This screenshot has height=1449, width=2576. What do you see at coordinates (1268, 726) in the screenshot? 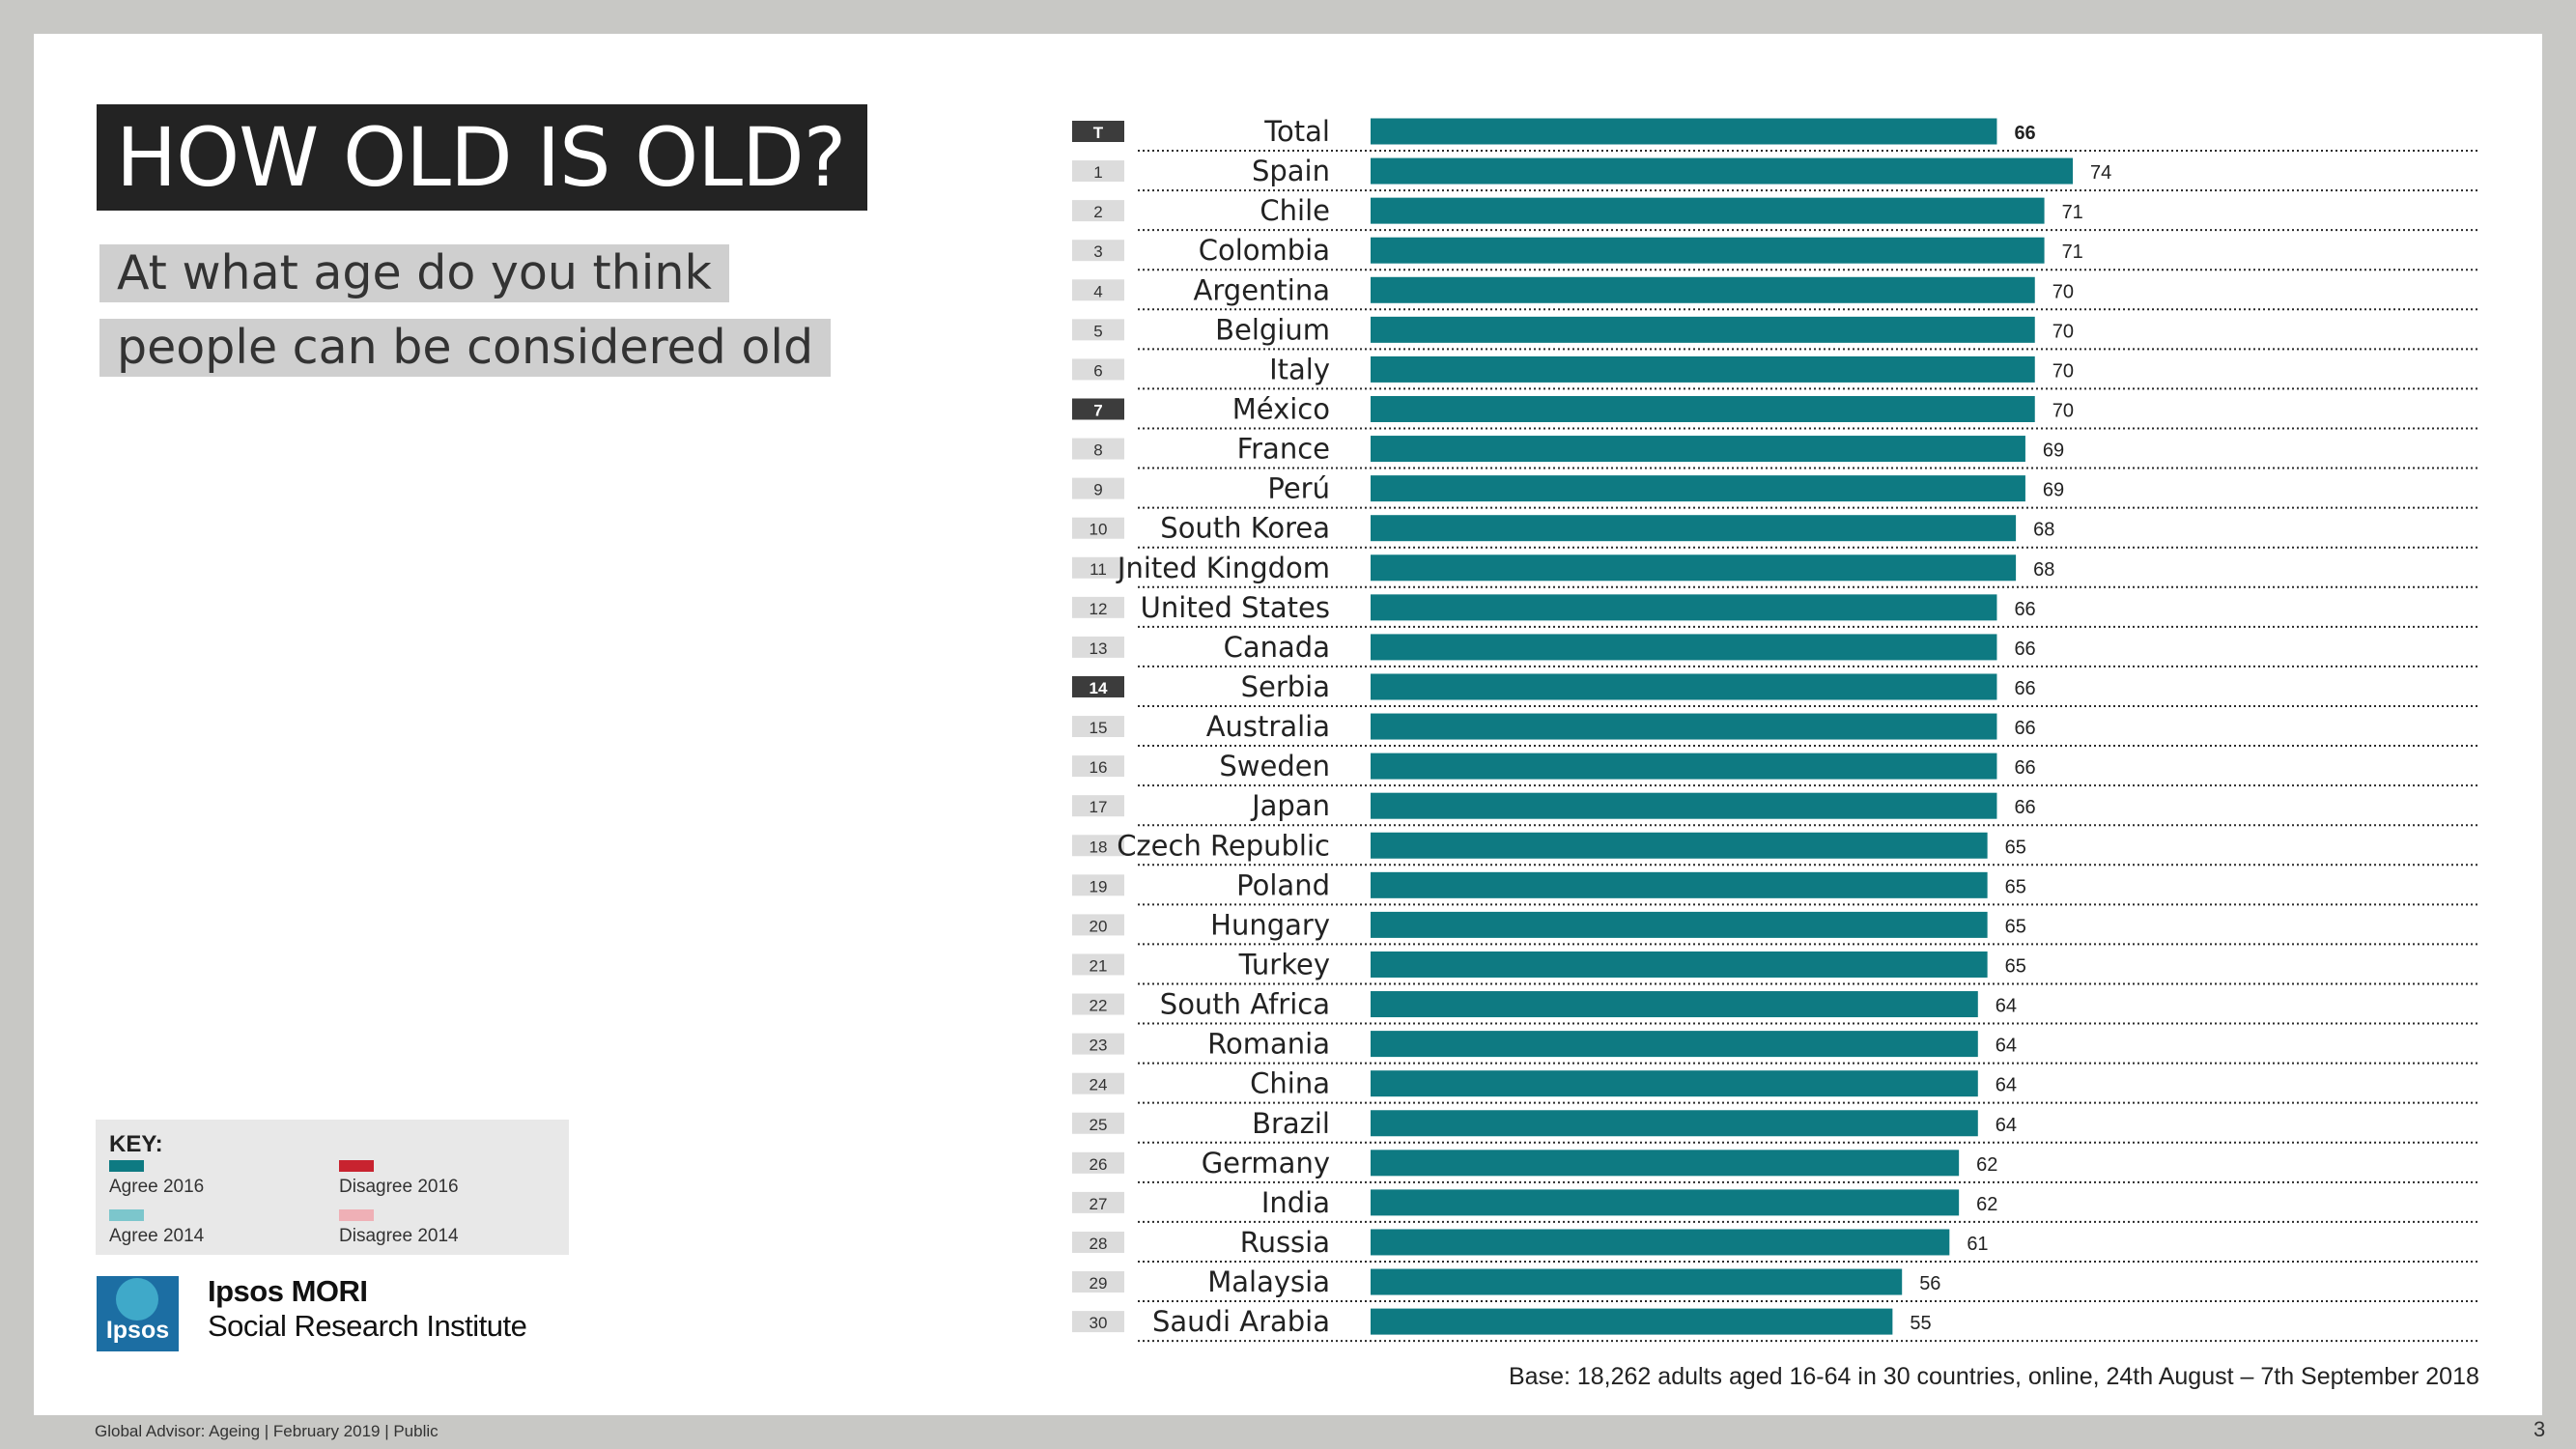
I see `category-label: Australia` at bounding box center [1268, 726].